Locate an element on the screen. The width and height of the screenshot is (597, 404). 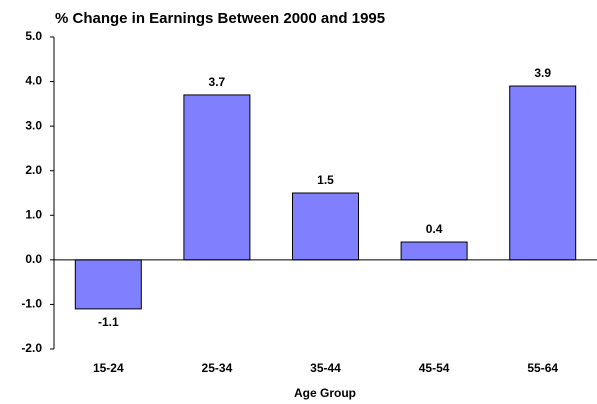
x-tick-label: 55-64 is located at coordinates (542, 368).